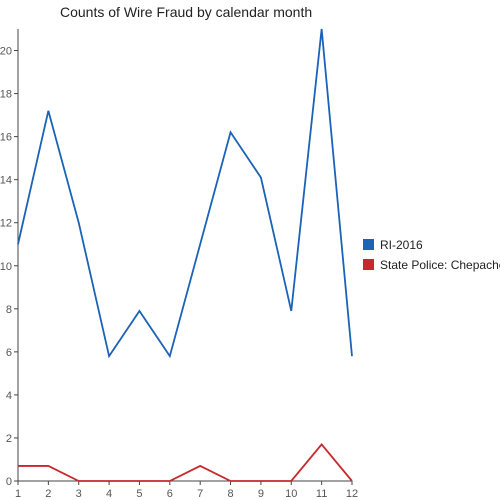  What do you see at coordinates (48, 494) in the screenshot?
I see `x-tick-label: 2` at bounding box center [48, 494].